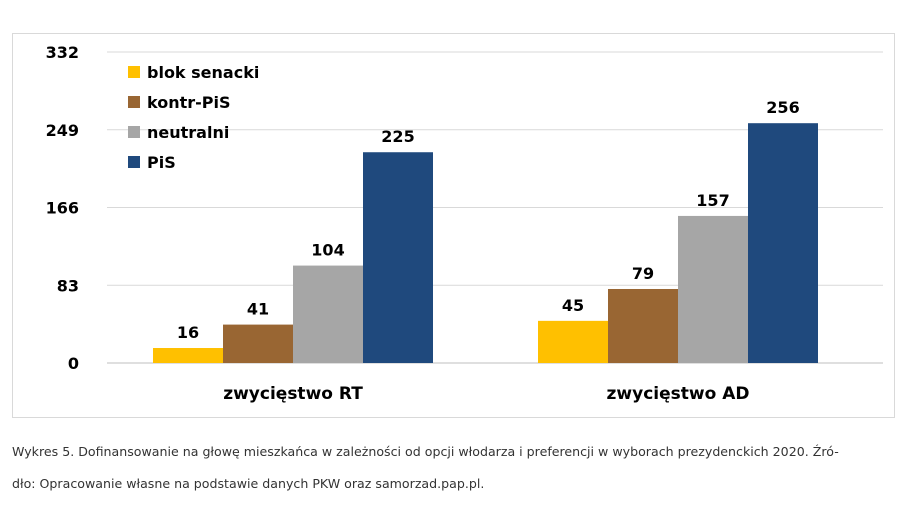  I want to click on y-tick-label-332: 332, so click(62, 52).